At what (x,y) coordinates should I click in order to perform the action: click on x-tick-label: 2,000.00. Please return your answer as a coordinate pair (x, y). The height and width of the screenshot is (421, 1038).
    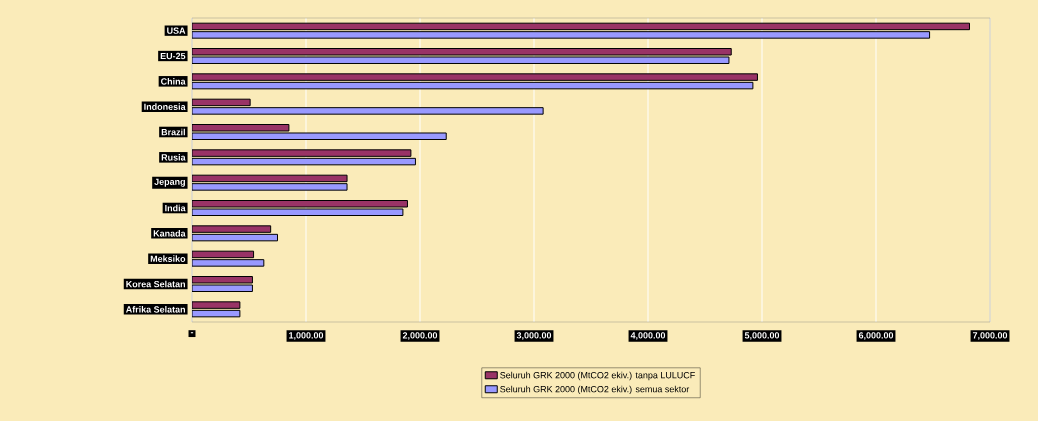
    Looking at the image, I should click on (420, 336).